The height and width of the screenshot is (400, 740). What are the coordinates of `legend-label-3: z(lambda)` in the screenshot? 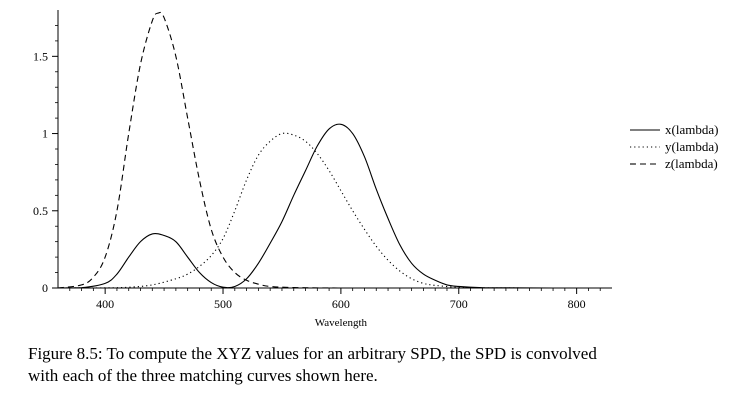 It's located at (691, 163).